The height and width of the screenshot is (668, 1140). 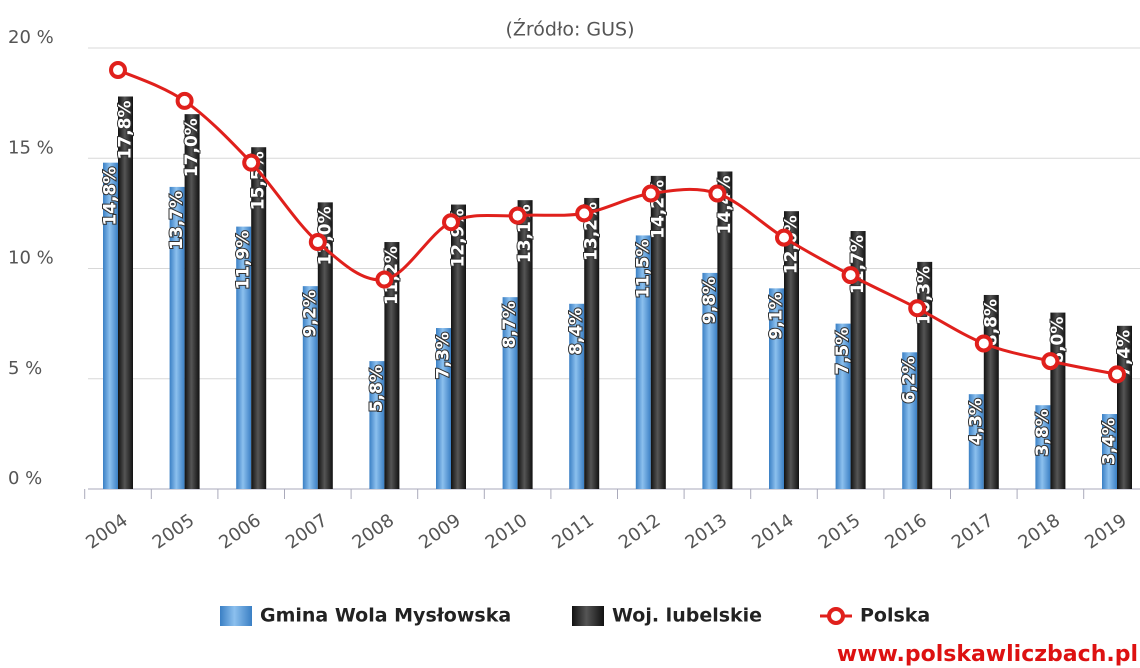 What do you see at coordinates (725, 204) in the screenshot?
I see `value-label: 14,4%` at bounding box center [725, 204].